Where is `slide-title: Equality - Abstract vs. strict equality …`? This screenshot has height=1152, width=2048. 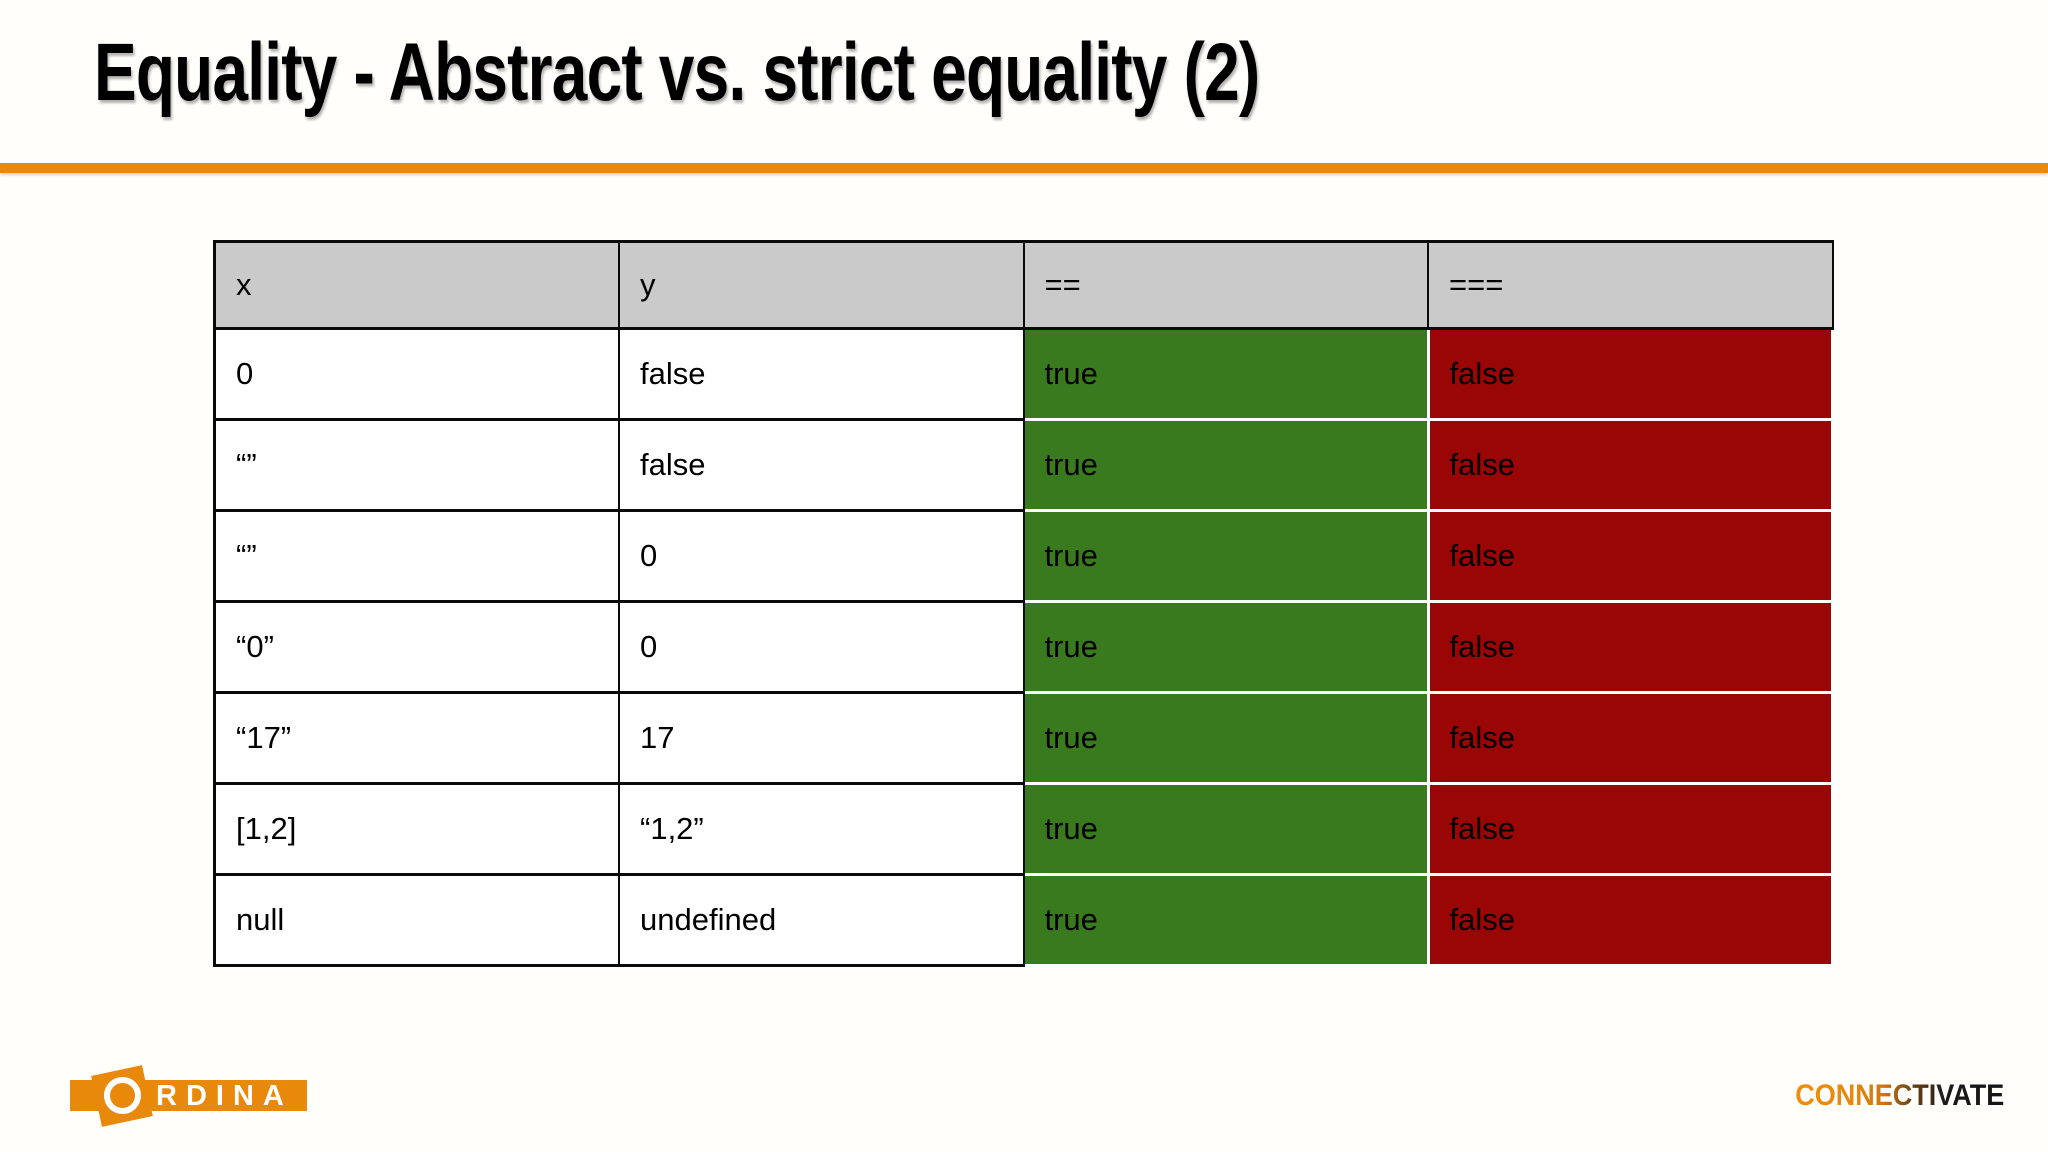 slide-title: Equality - Abstract vs. strict equality … is located at coordinates (677, 72).